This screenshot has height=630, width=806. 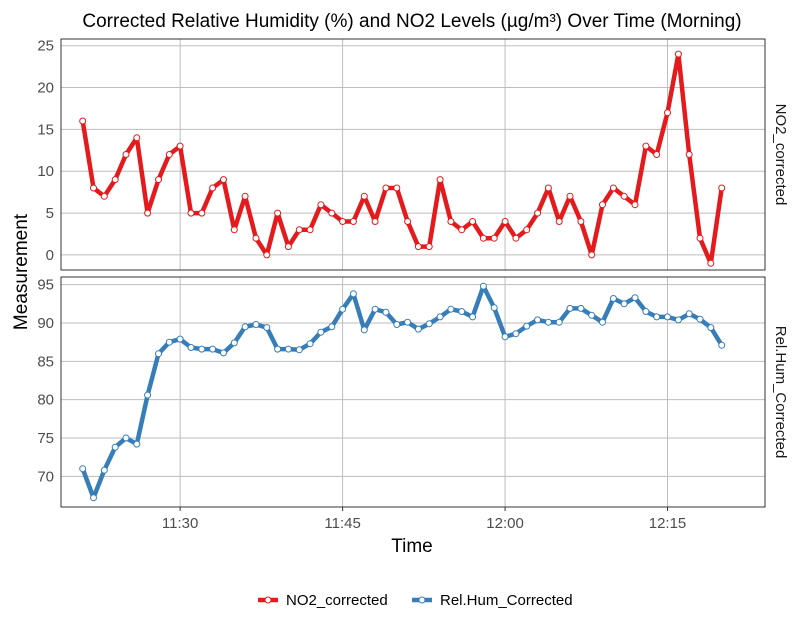 I want to click on y-tick-label: 85, so click(x=45, y=361).